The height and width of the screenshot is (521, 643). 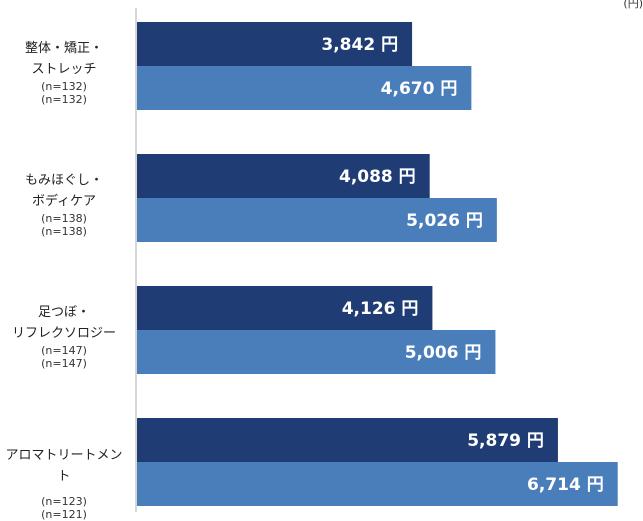 What do you see at coordinates (347, 440) in the screenshot?
I see `bar-series1-cat4` at bounding box center [347, 440].